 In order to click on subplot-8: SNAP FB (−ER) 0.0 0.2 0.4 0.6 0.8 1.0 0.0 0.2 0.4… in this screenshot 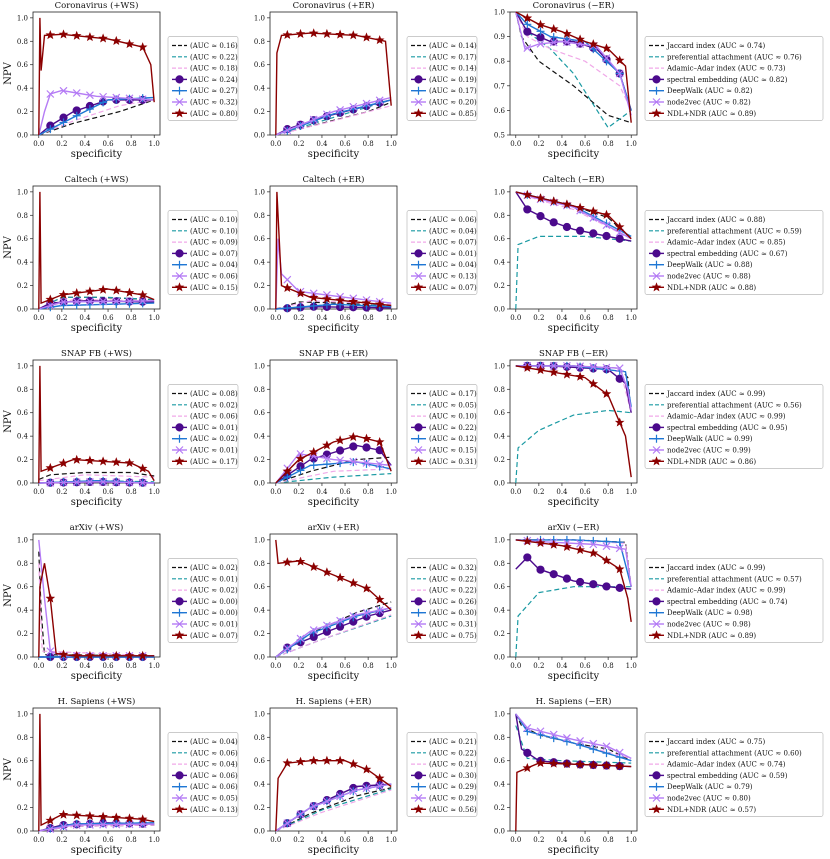, I will do `click(659, 428)`.